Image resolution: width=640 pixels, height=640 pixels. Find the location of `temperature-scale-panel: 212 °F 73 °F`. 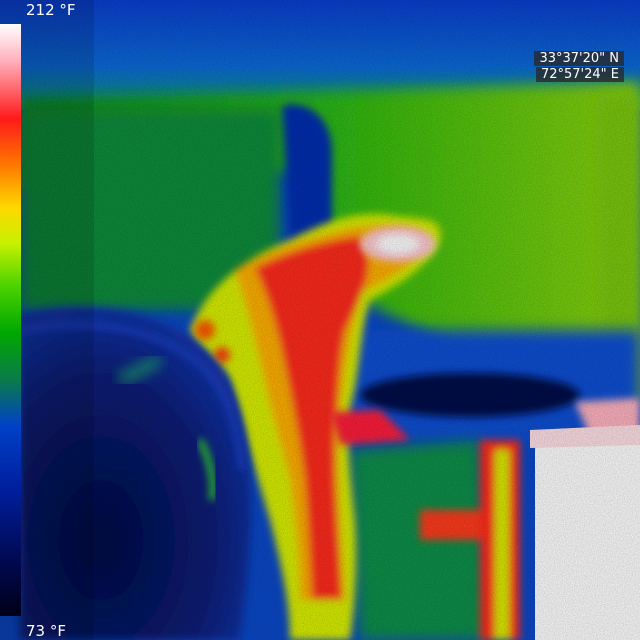

temperature-scale-panel: 212 °F 73 °F is located at coordinates (47, 320).